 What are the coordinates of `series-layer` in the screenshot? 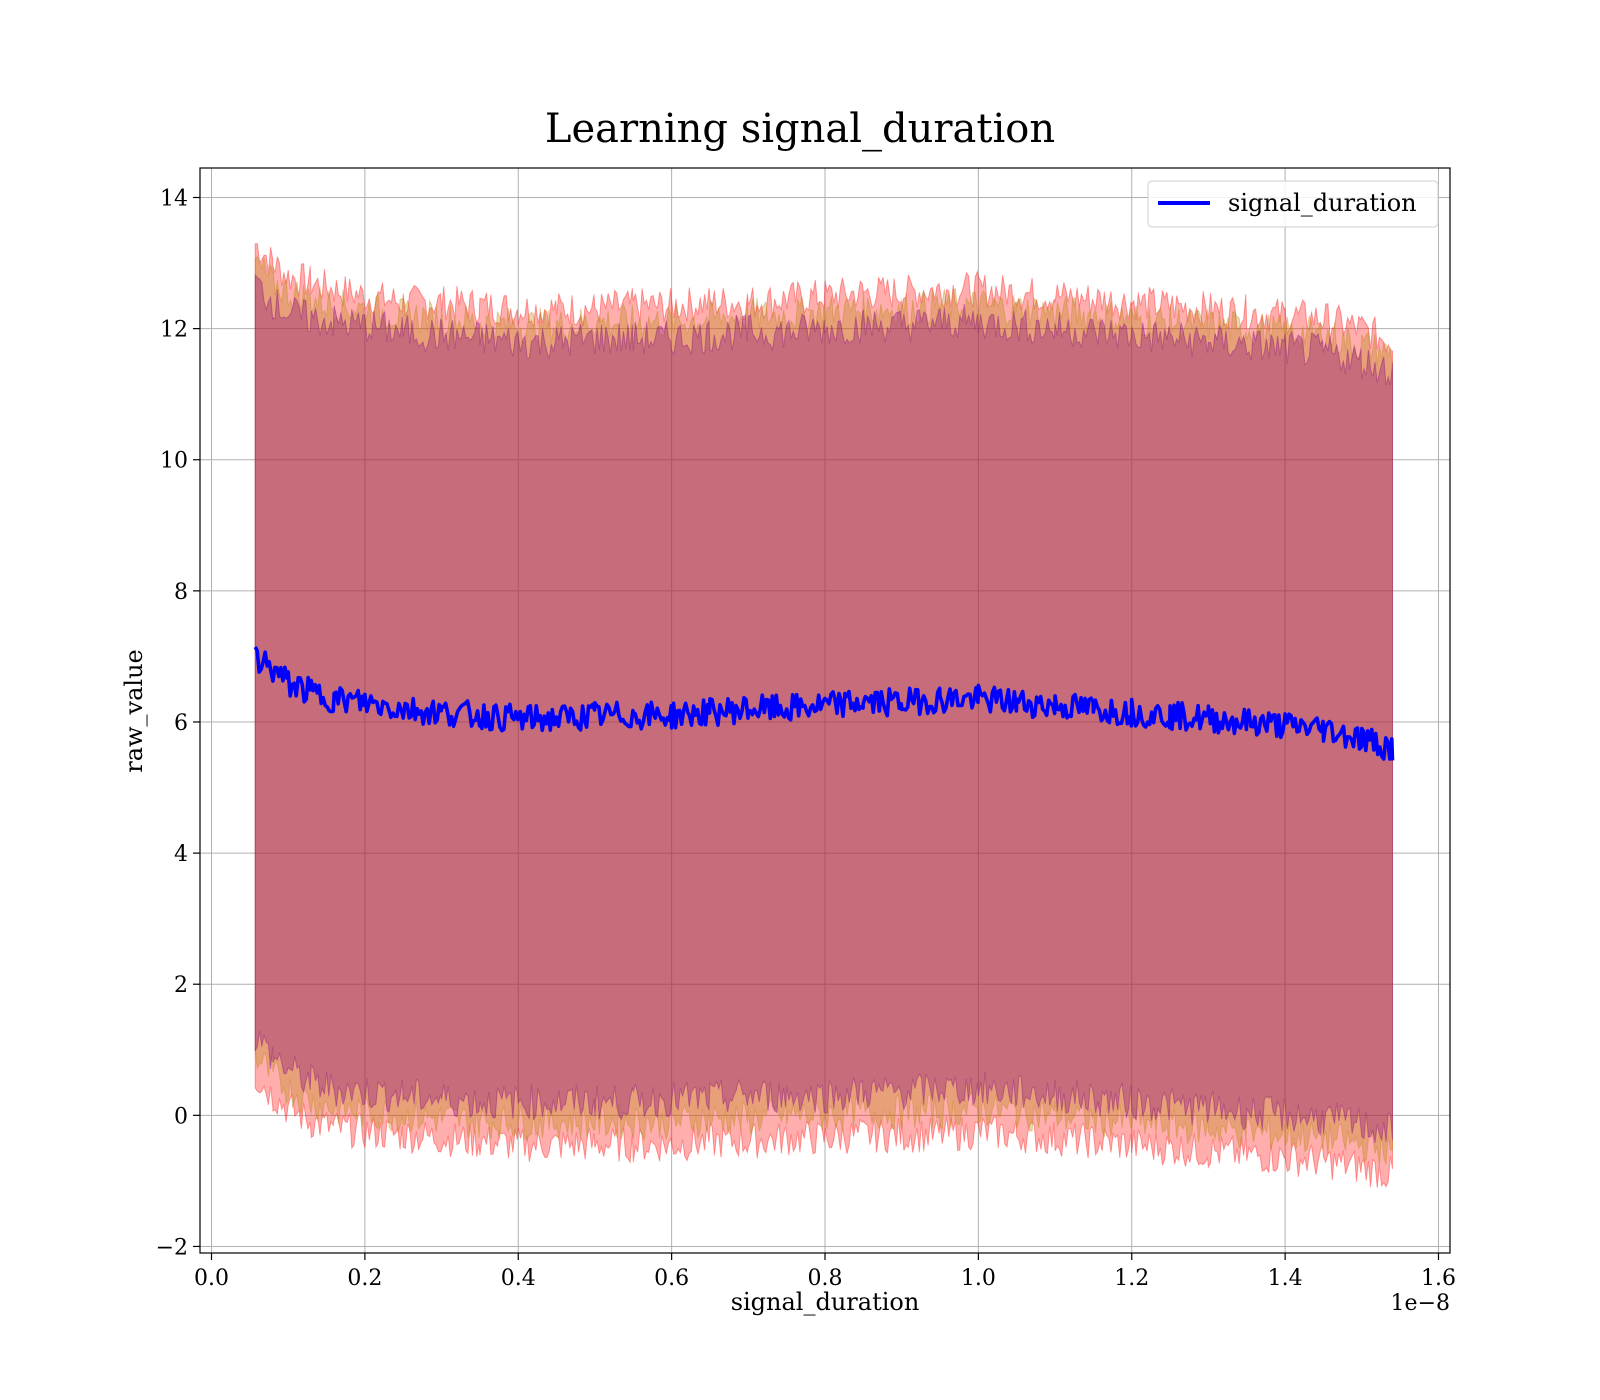 It's located at (824, 703).